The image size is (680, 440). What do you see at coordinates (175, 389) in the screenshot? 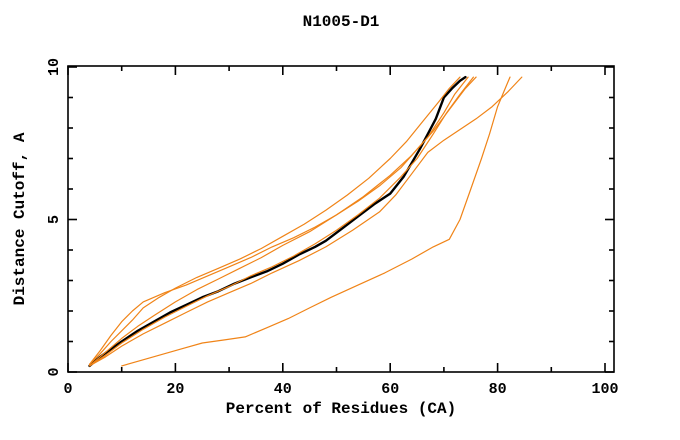
I see `x-tick-label: 20` at bounding box center [175, 389].